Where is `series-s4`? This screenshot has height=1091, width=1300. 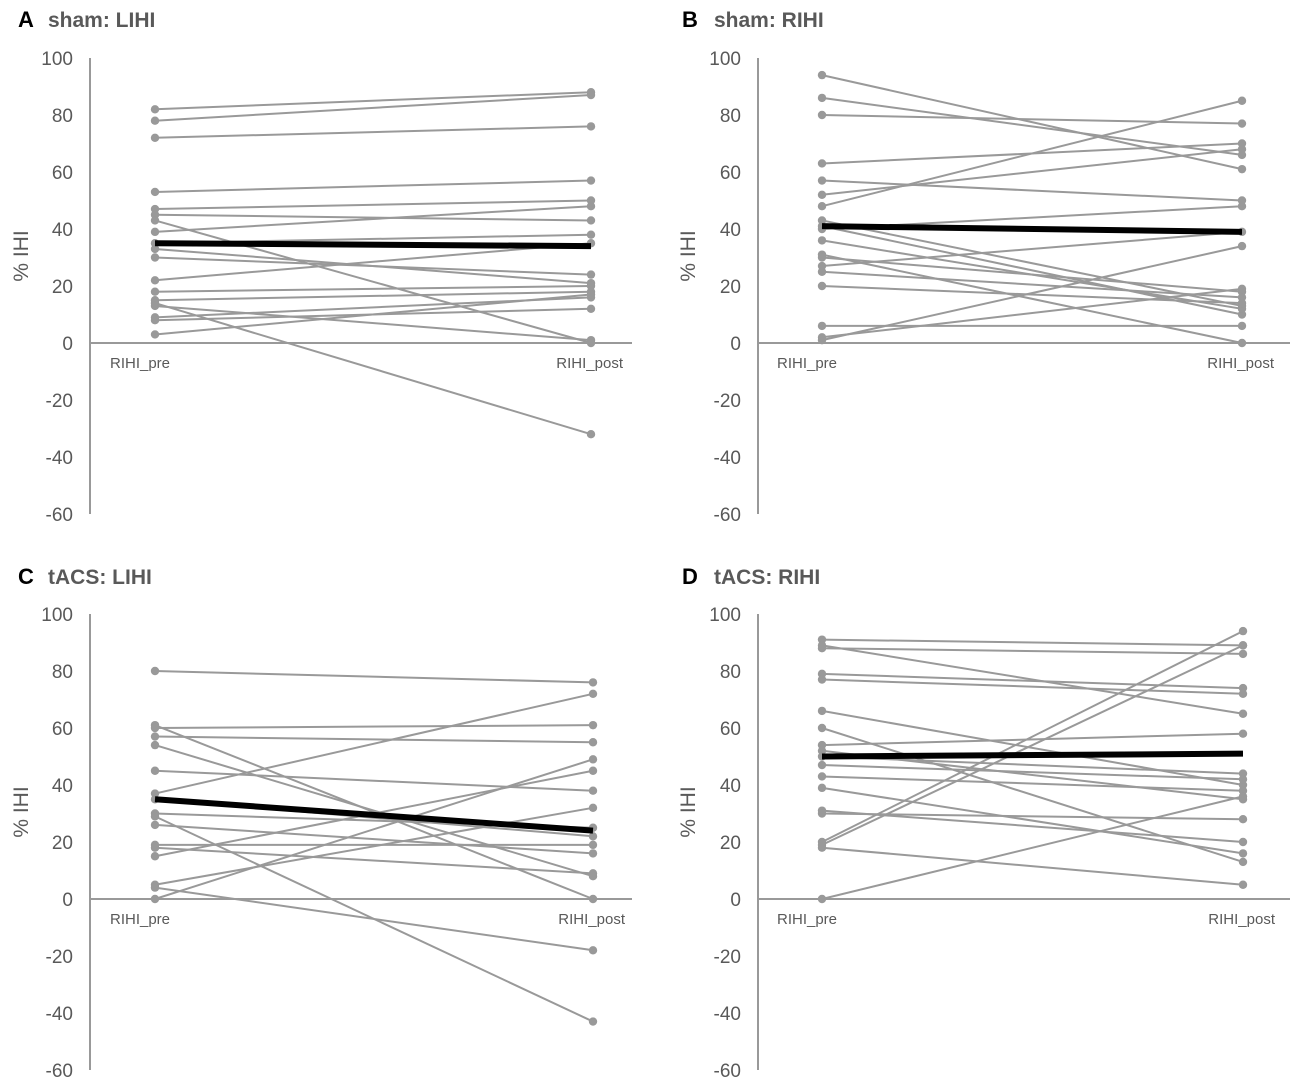 series-s4 is located at coordinates (374, 739).